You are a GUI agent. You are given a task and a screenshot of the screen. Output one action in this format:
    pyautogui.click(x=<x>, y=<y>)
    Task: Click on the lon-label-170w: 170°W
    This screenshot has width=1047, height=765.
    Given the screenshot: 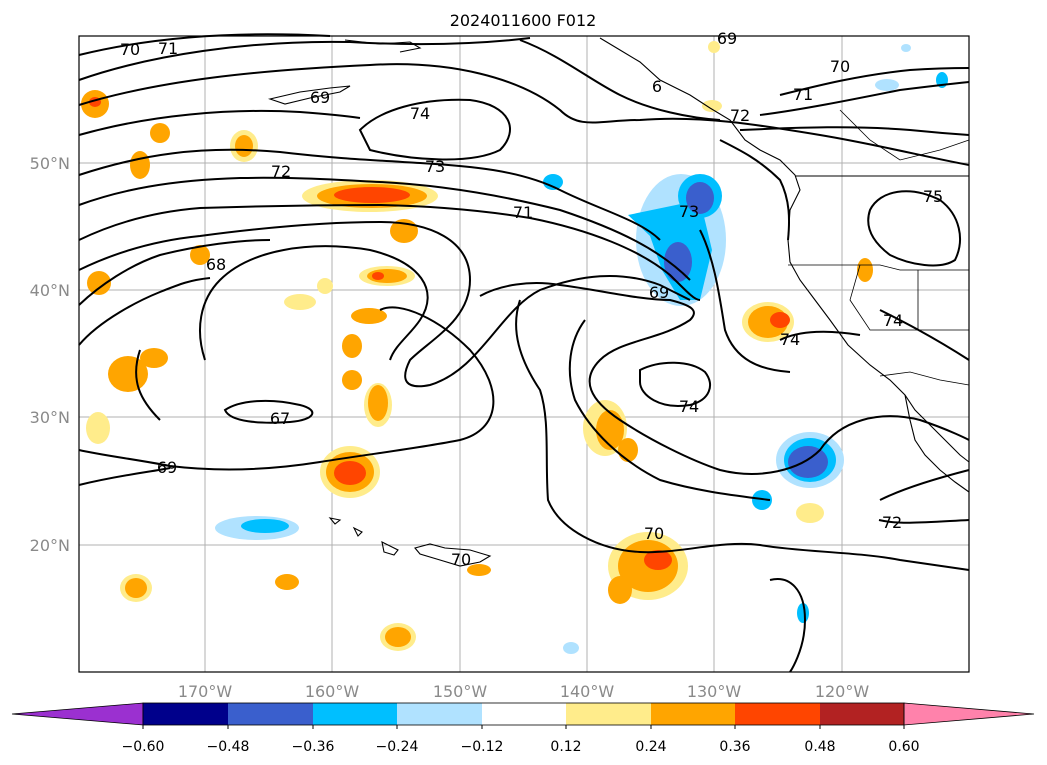 What is the action you would take?
    pyautogui.click(x=205, y=691)
    